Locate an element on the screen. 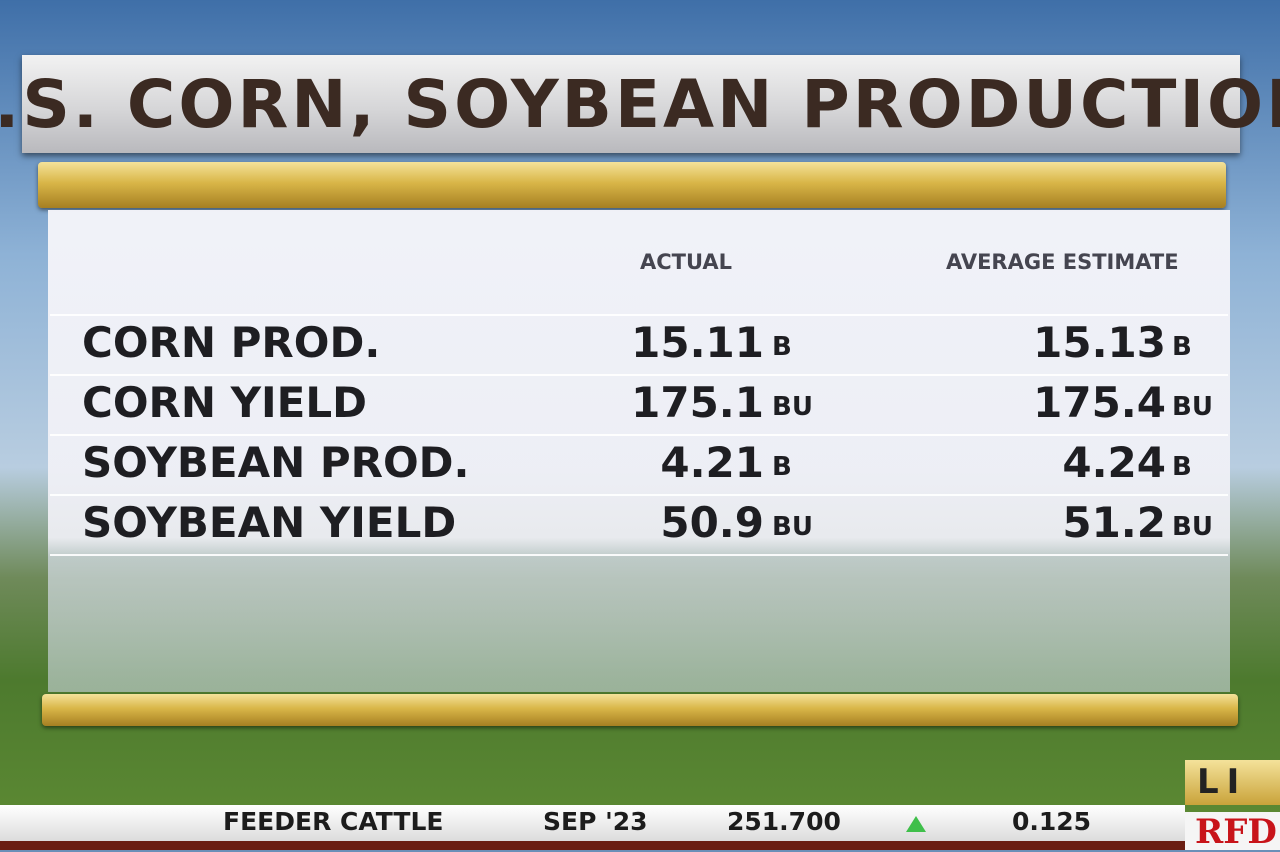 This screenshot has height=852, width=1280. live-badge: LI is located at coordinates (1232, 782).